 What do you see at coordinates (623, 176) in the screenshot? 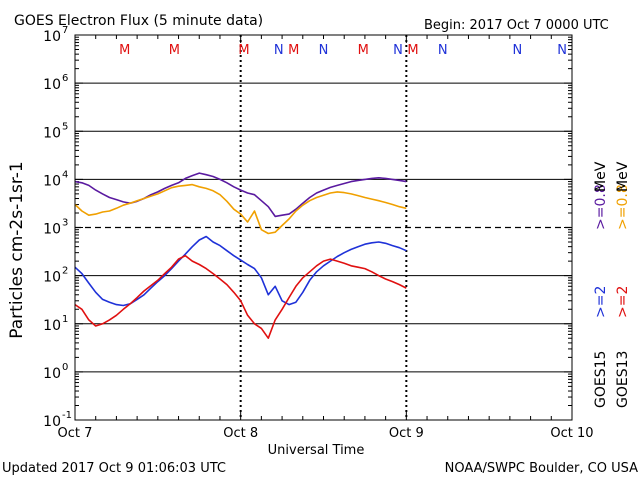
I see `legend-mev-goes13: MeV` at bounding box center [623, 176].